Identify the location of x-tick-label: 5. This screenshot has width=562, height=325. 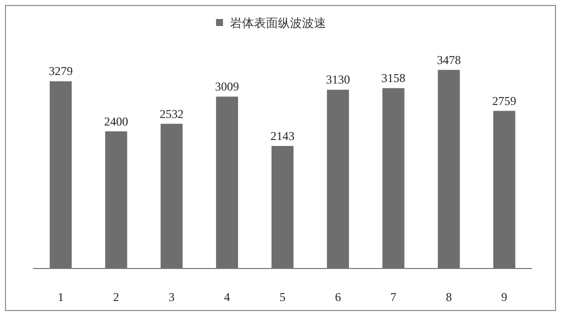
(283, 297).